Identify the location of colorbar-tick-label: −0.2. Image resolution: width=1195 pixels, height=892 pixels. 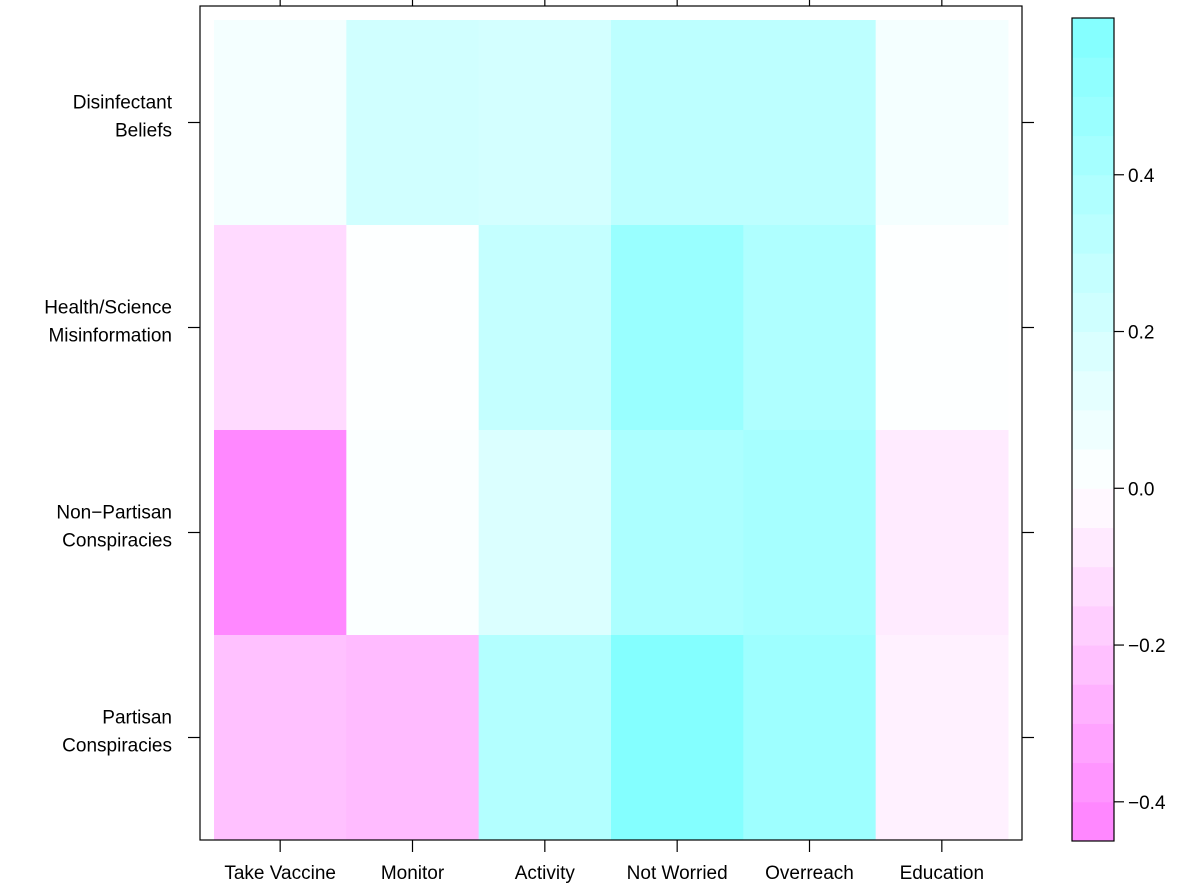
(1147, 646).